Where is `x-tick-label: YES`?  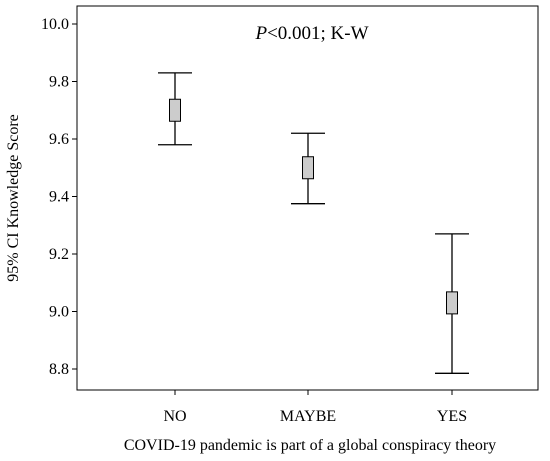
x-tick-label: YES is located at coordinates (452, 416).